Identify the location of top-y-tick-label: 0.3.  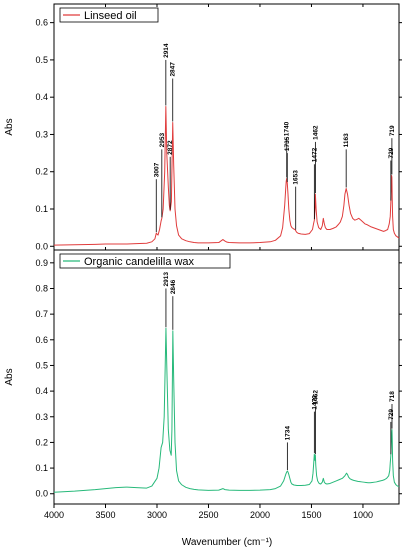
(41, 134).